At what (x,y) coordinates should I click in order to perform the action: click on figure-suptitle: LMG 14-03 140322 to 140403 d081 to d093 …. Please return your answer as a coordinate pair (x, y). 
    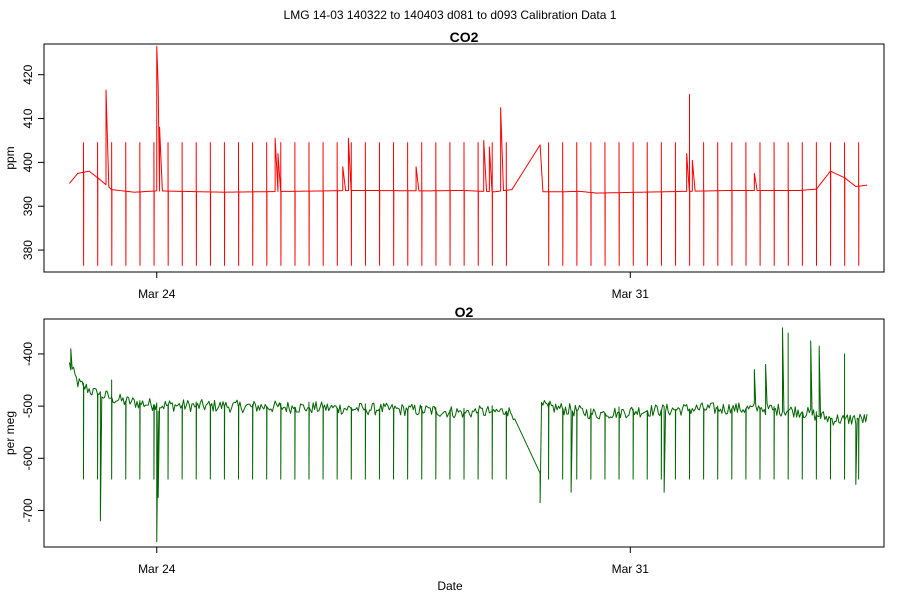
    Looking at the image, I should click on (450, 15).